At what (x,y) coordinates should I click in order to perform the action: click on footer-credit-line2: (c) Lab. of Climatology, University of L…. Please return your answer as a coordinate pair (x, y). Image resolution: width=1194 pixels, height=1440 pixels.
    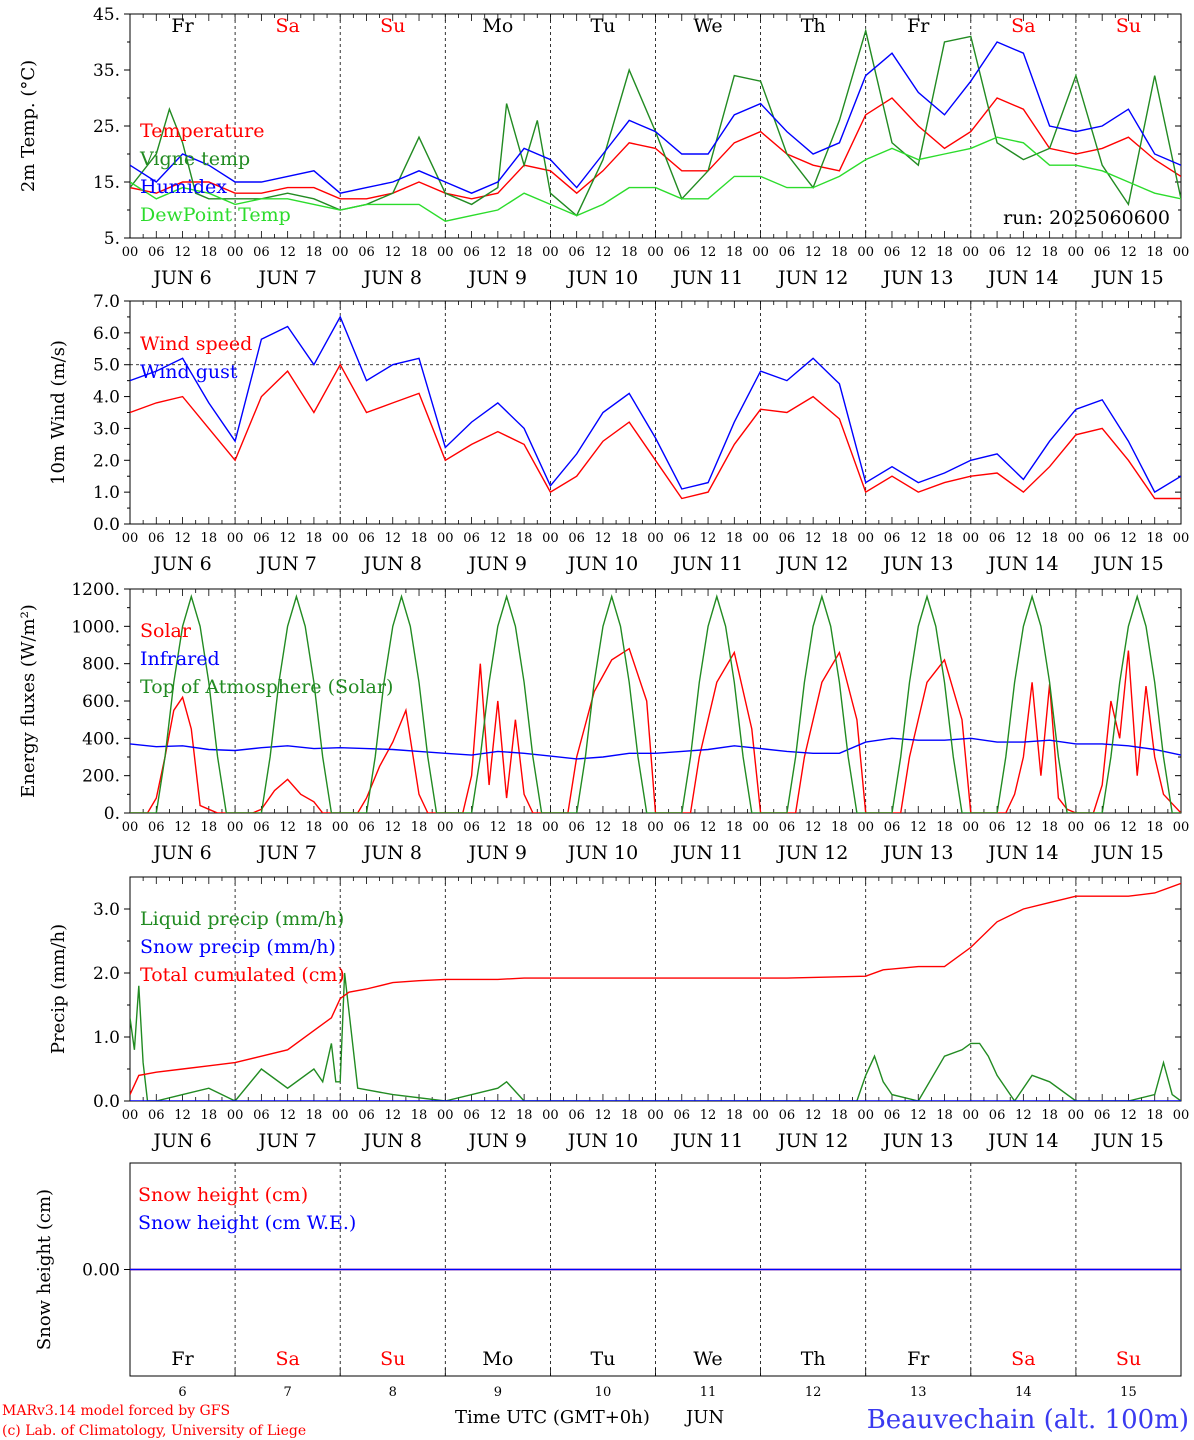
    Looking at the image, I should click on (154, 1431).